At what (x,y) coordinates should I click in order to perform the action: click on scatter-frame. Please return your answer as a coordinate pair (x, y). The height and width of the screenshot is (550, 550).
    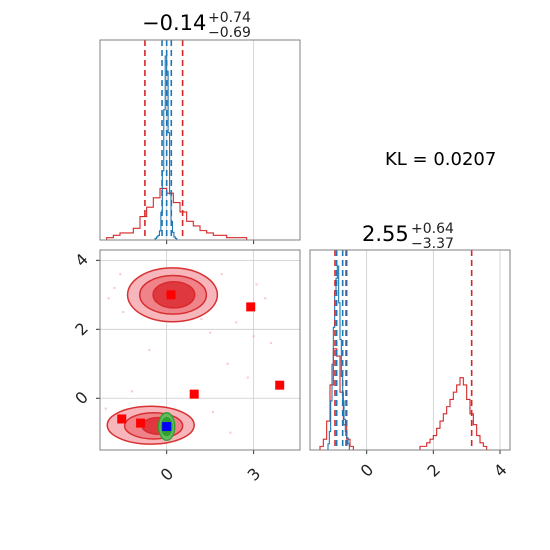
    Looking at the image, I should click on (200, 350).